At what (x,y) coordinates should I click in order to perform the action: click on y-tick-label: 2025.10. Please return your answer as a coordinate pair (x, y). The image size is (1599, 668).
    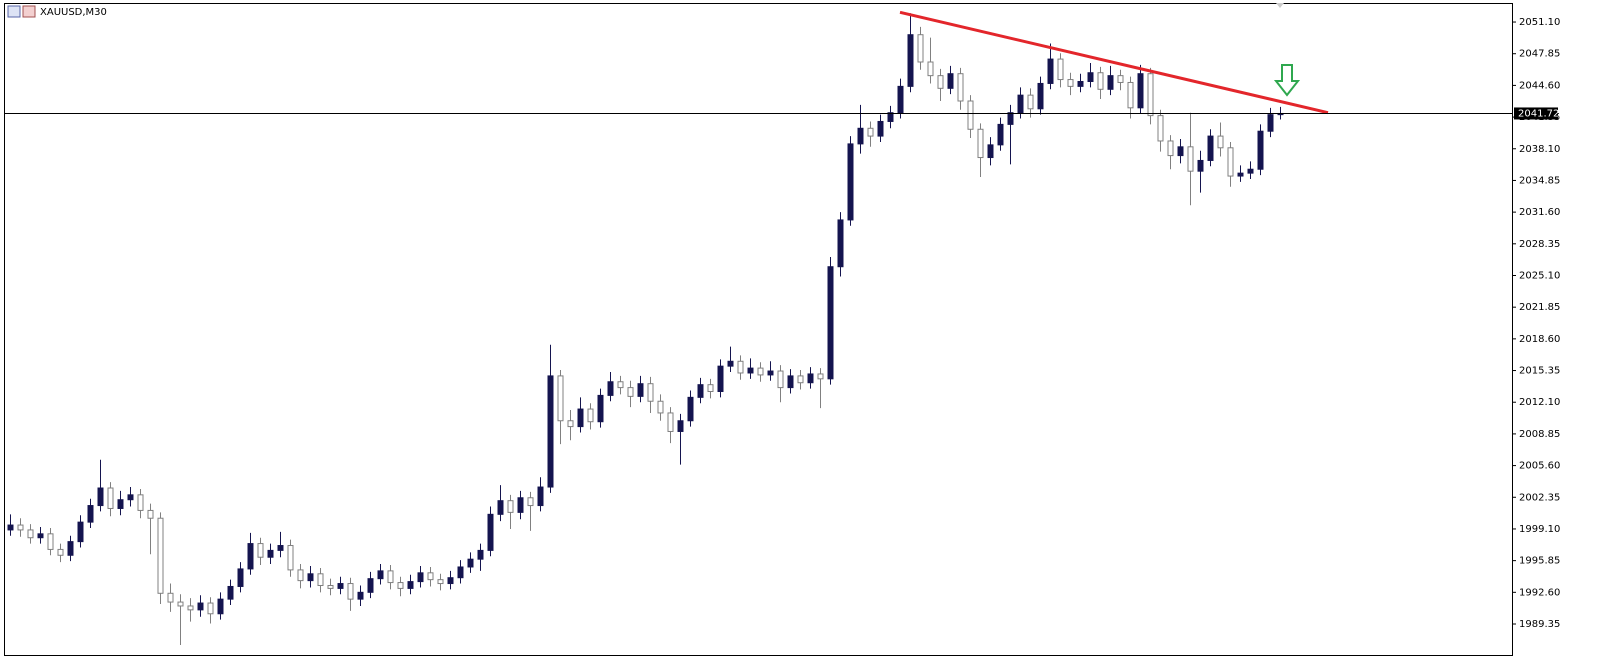
    Looking at the image, I should click on (1539, 275).